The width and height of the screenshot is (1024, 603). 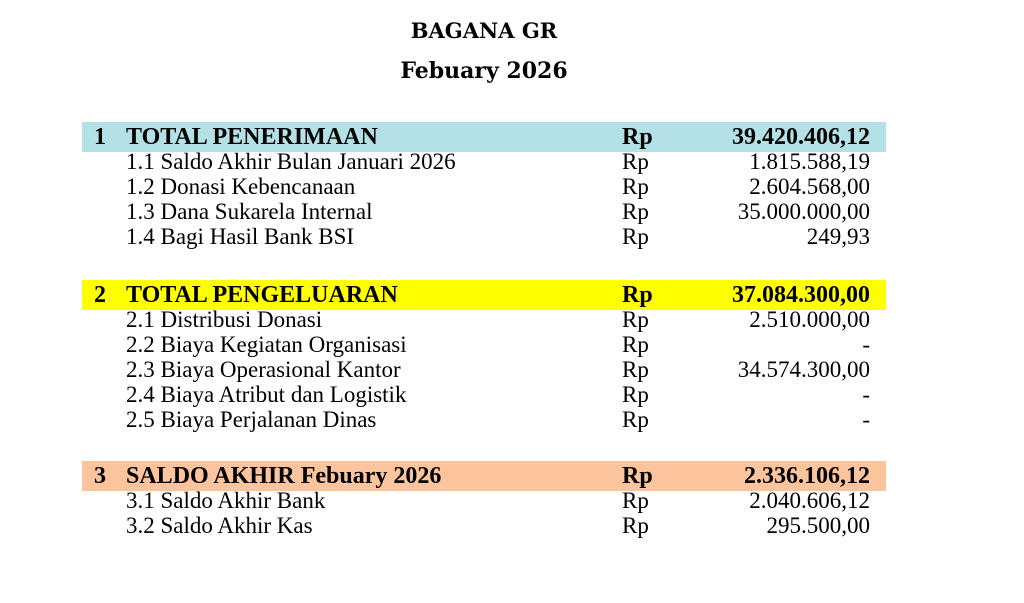 What do you see at coordinates (484, 420) in the screenshot?
I see `line-item-row: 2.5 Biaya Perjalanan Dinas Rp -` at bounding box center [484, 420].